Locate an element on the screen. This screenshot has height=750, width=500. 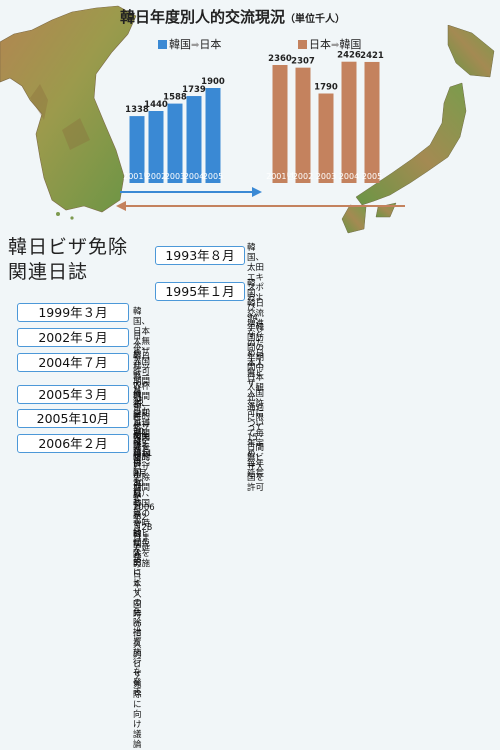
tick-label-kj-3: 2004 is located at coordinates (194, 176).